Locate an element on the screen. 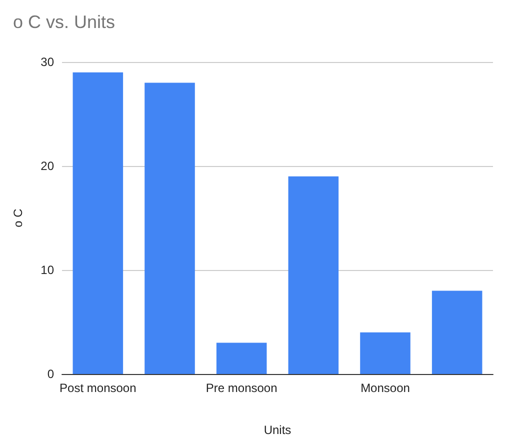 The height and width of the screenshot is (441, 505). x-tick-label: Post monsoon is located at coordinates (98, 388).